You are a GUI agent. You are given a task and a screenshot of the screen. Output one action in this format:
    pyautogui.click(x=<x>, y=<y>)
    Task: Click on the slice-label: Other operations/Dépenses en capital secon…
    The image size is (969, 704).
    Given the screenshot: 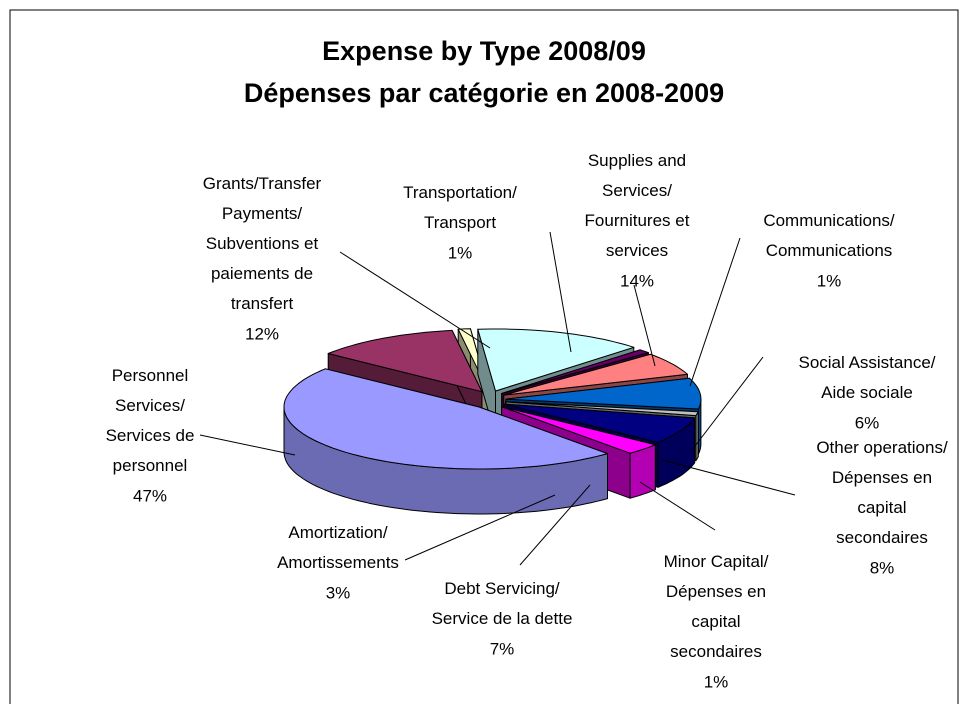 What is the action you would take?
    pyautogui.click(x=882, y=492)
    